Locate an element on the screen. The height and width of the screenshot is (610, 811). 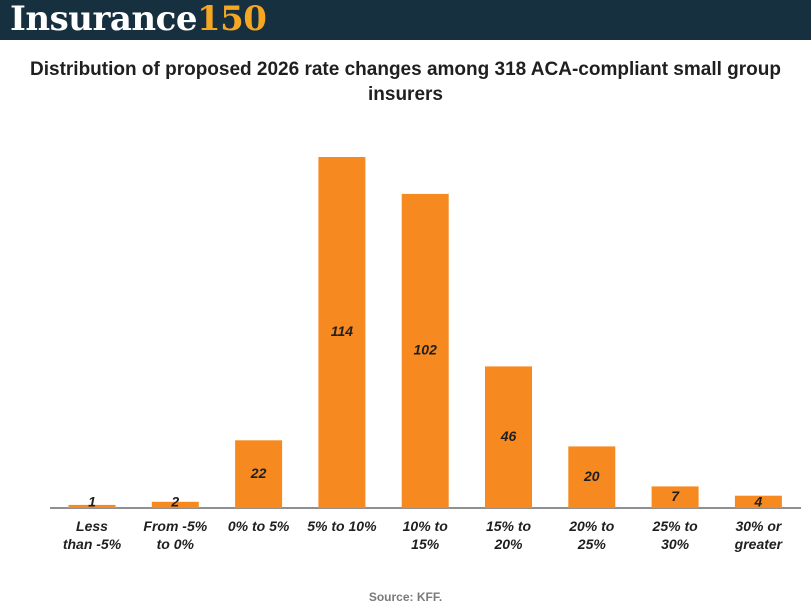
x-tick-label: 5% to 10% is located at coordinates (342, 526).